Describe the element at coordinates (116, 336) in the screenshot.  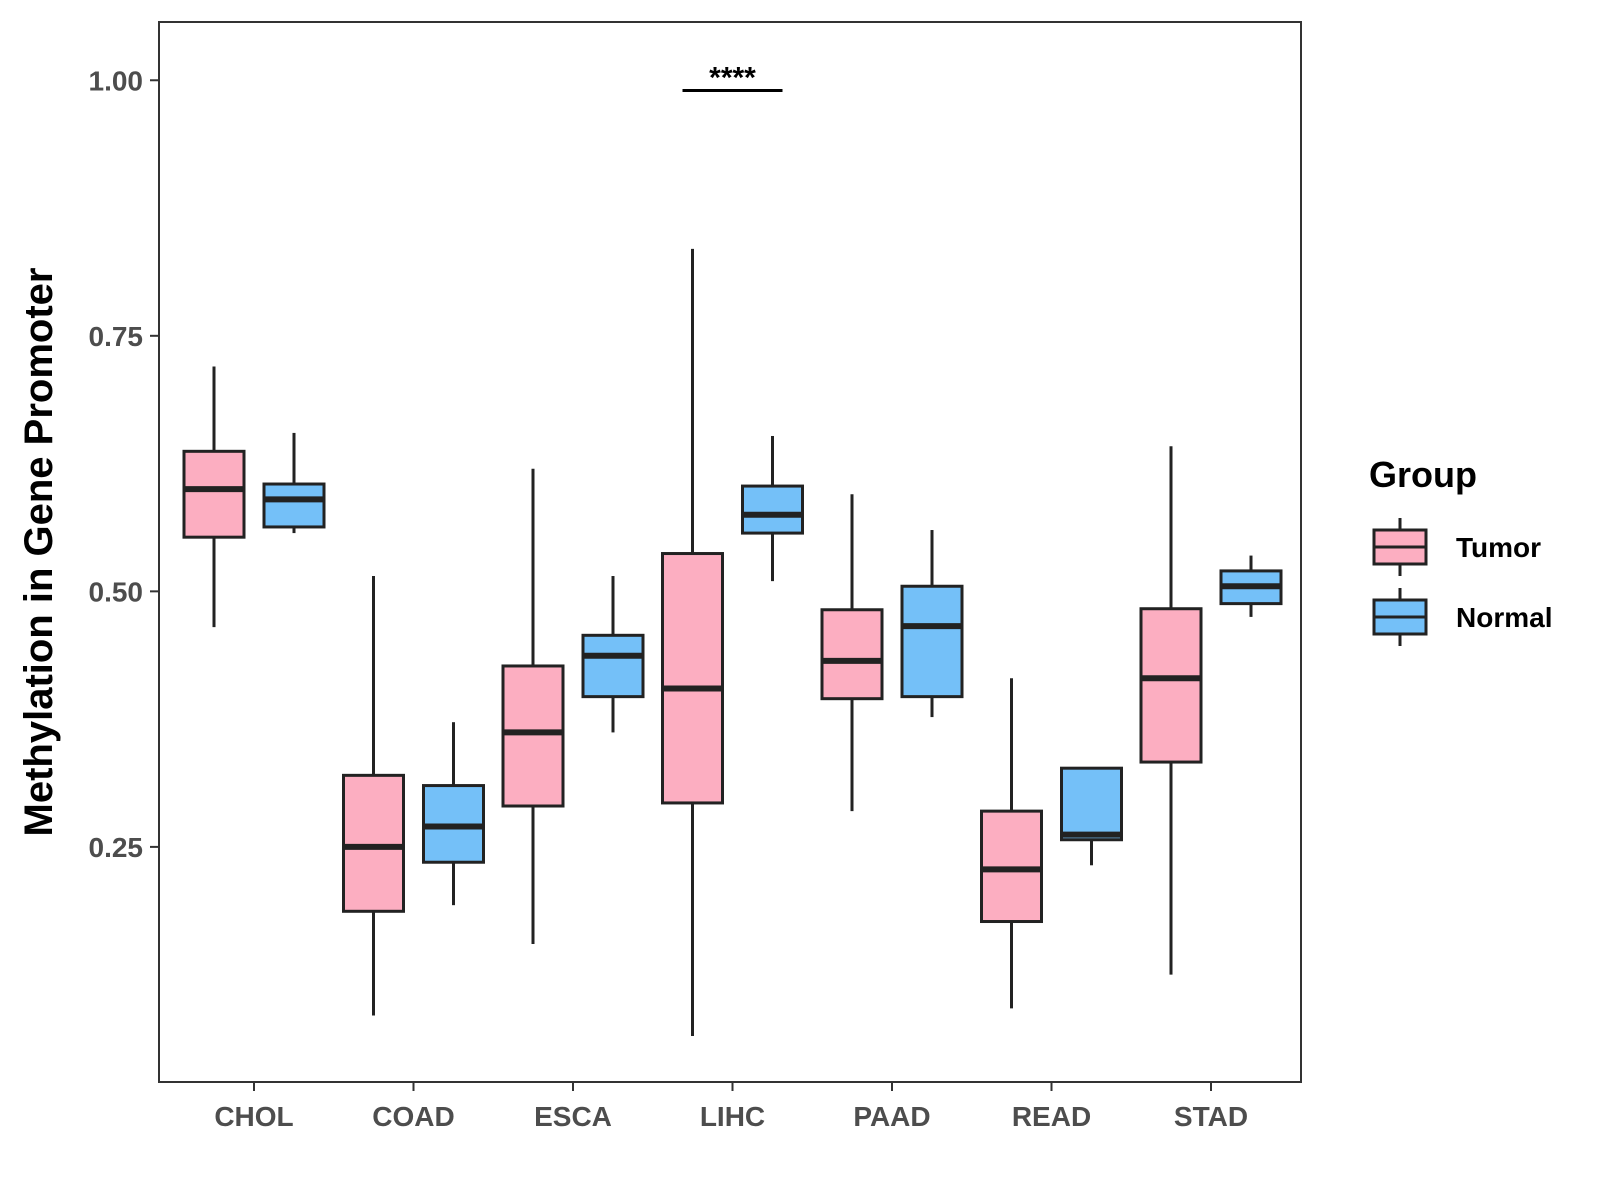
I see `y-tick-label: 0.75` at that location.